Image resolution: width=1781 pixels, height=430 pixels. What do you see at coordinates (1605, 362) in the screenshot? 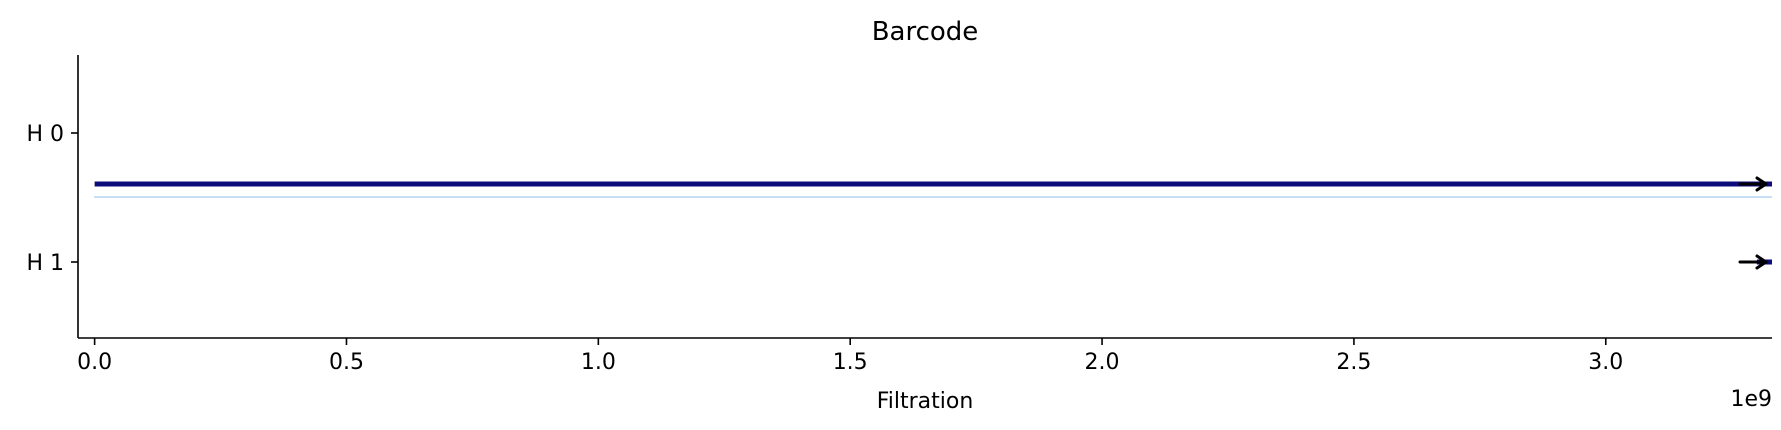
I see `x-tick-label: 3.0` at bounding box center [1605, 362].